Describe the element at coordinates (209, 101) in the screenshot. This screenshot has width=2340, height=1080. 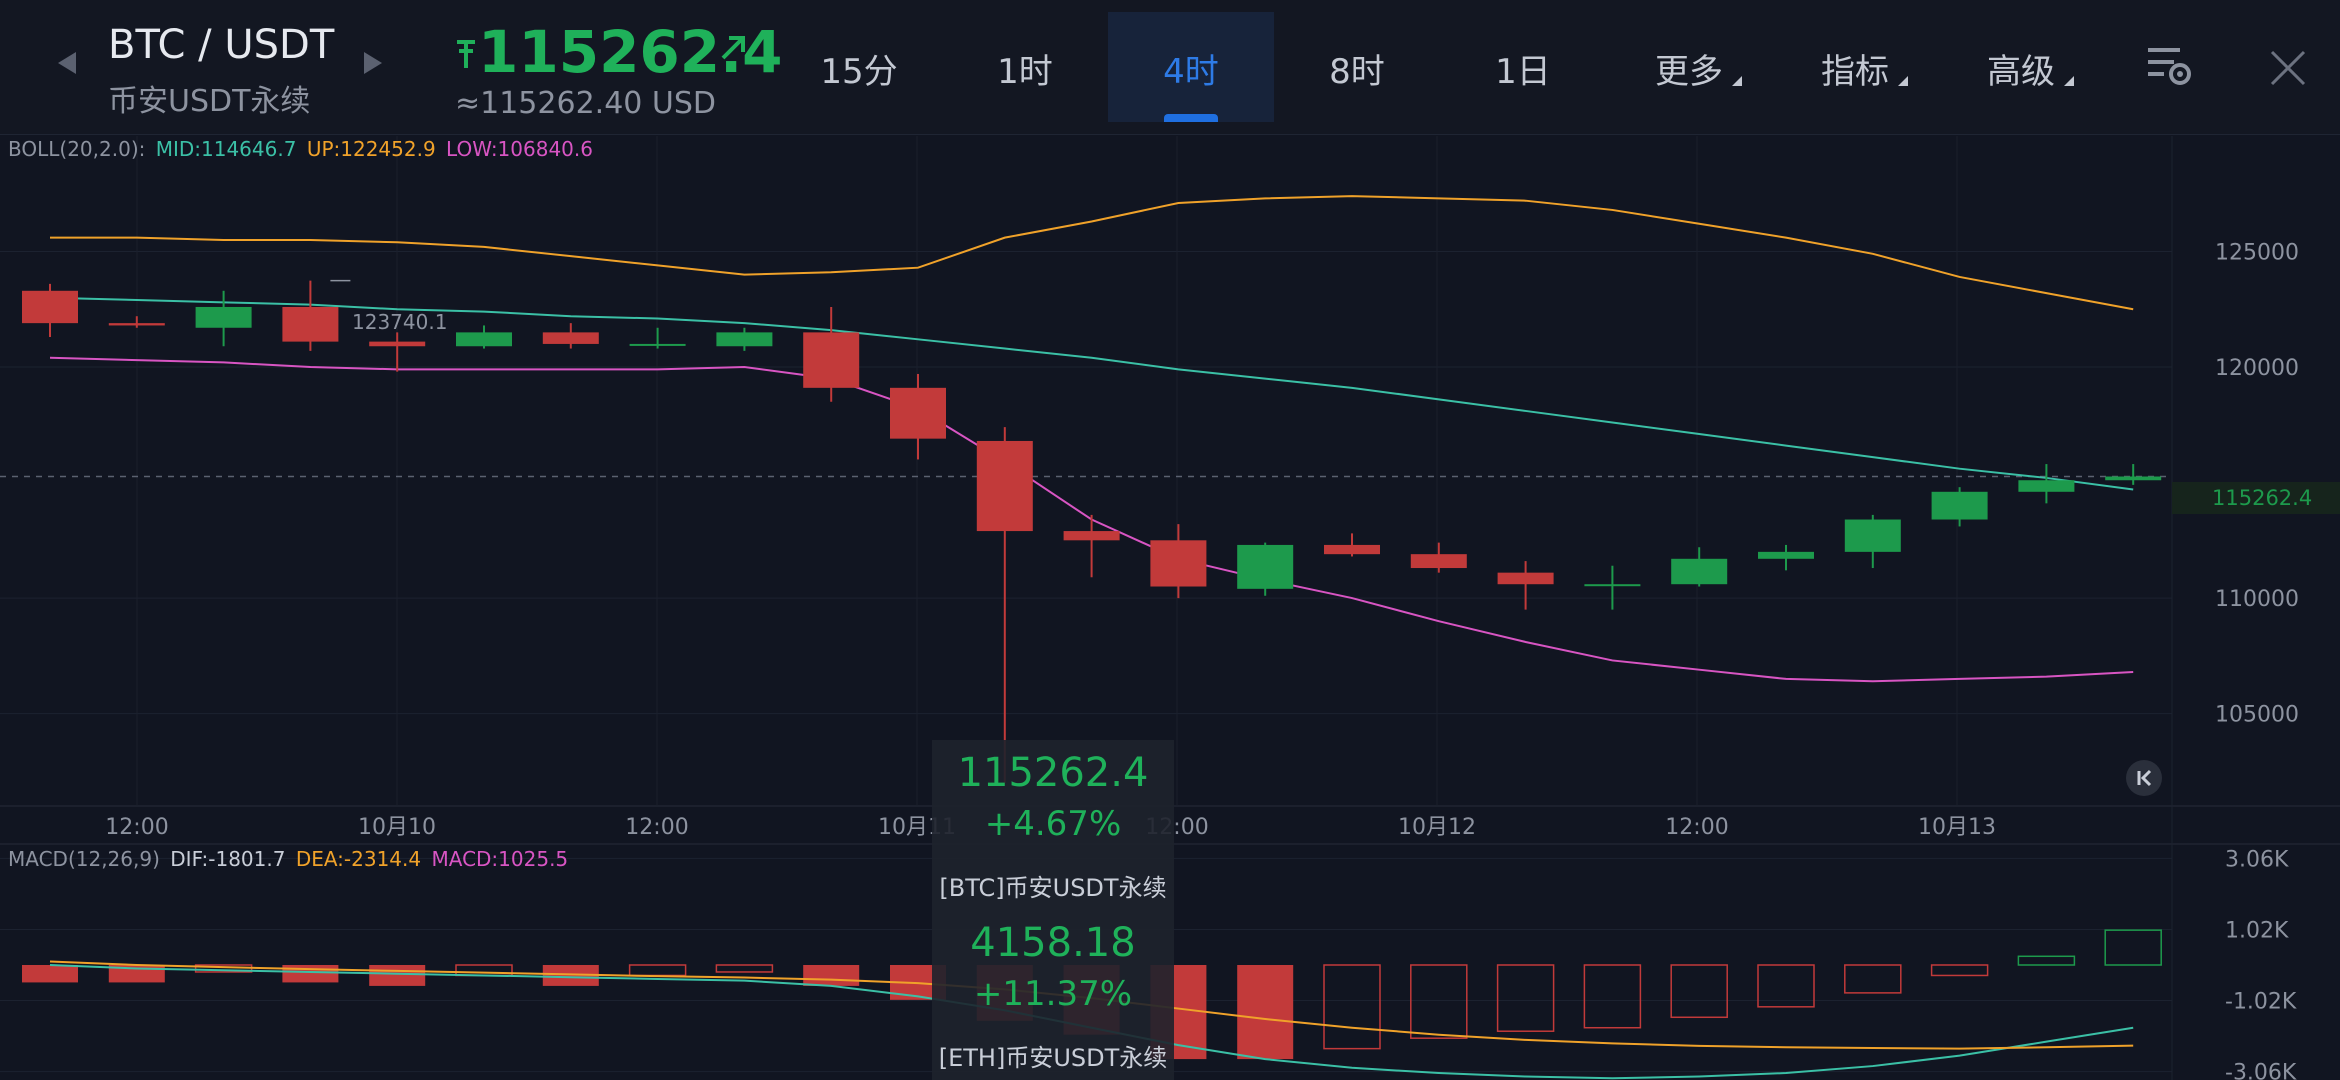
I see `market-subtitle: 币安USDT永续` at that location.